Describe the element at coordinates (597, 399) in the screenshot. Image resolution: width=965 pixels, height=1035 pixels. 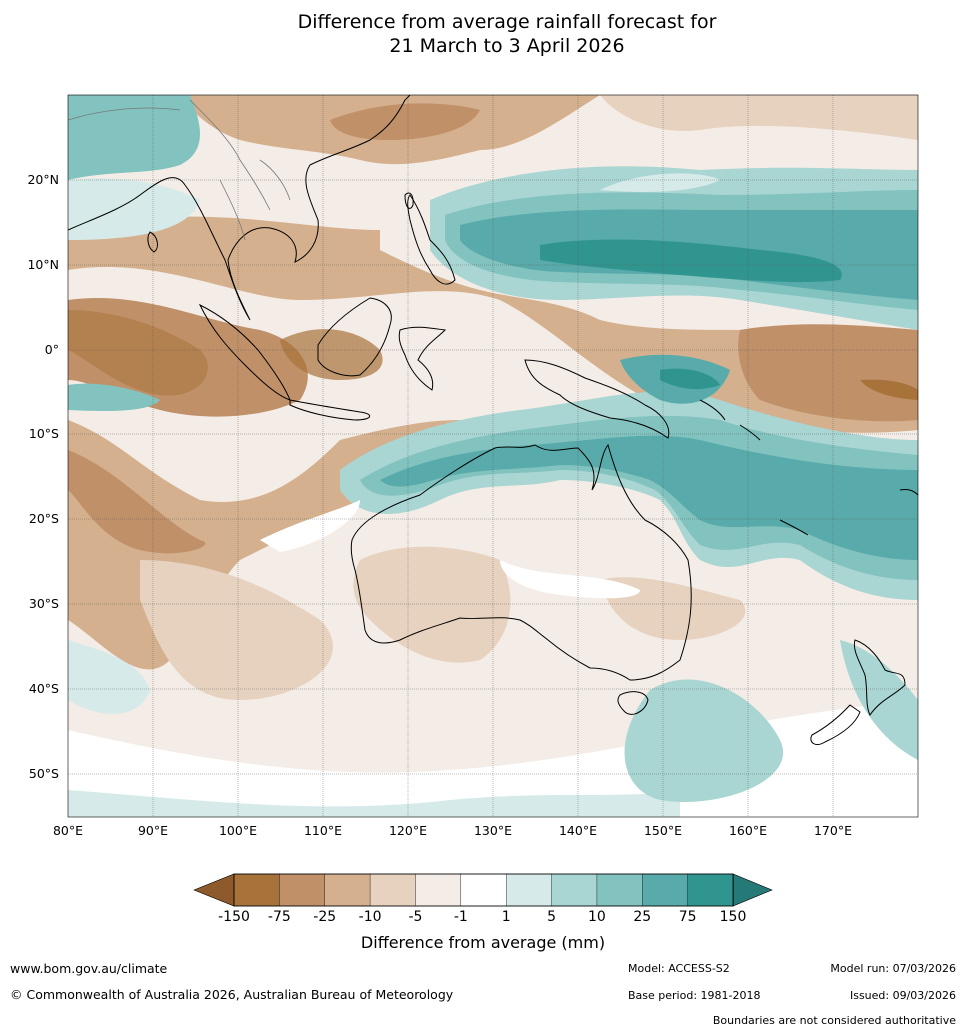
I see `new-guinea-coast` at that location.